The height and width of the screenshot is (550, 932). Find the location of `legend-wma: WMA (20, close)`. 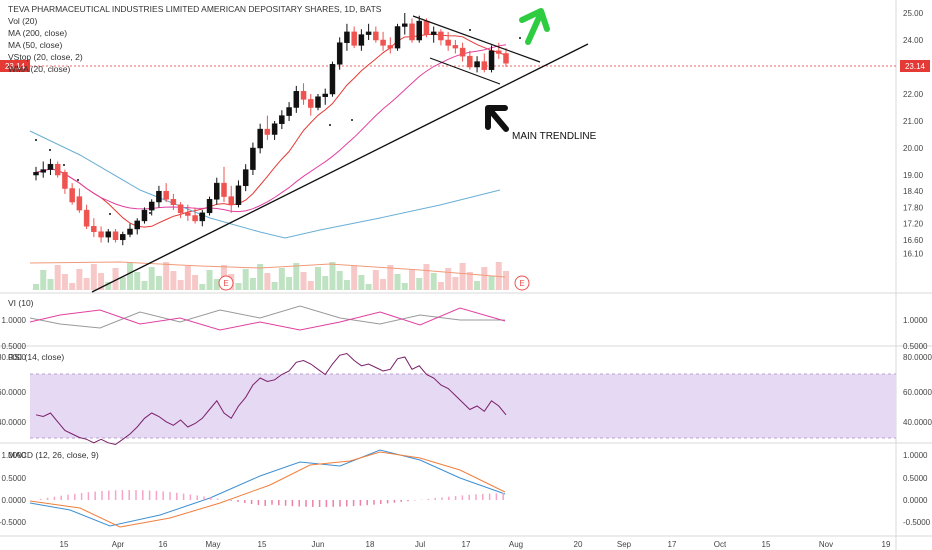

legend-wma: WMA (20, close) is located at coordinates (39, 69).